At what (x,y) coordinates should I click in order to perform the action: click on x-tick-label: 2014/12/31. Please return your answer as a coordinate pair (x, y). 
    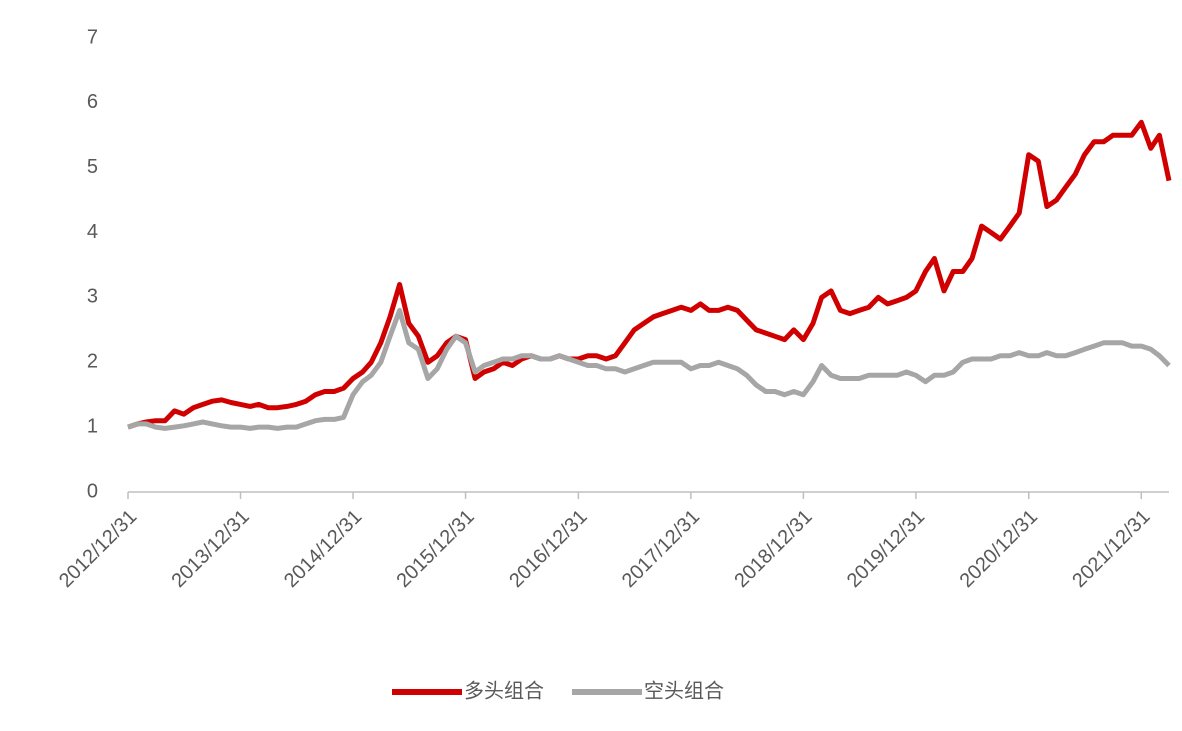
    Looking at the image, I should click on (323, 549).